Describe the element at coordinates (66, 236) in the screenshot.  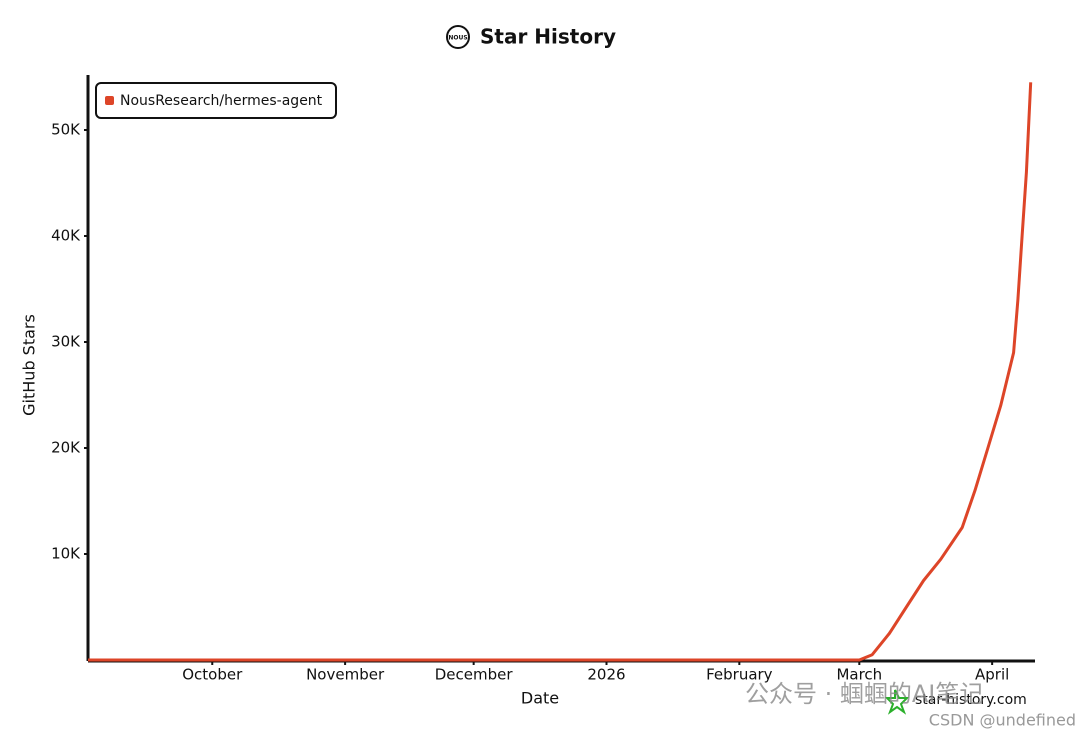
I see `y-tick-label: 40K` at that location.